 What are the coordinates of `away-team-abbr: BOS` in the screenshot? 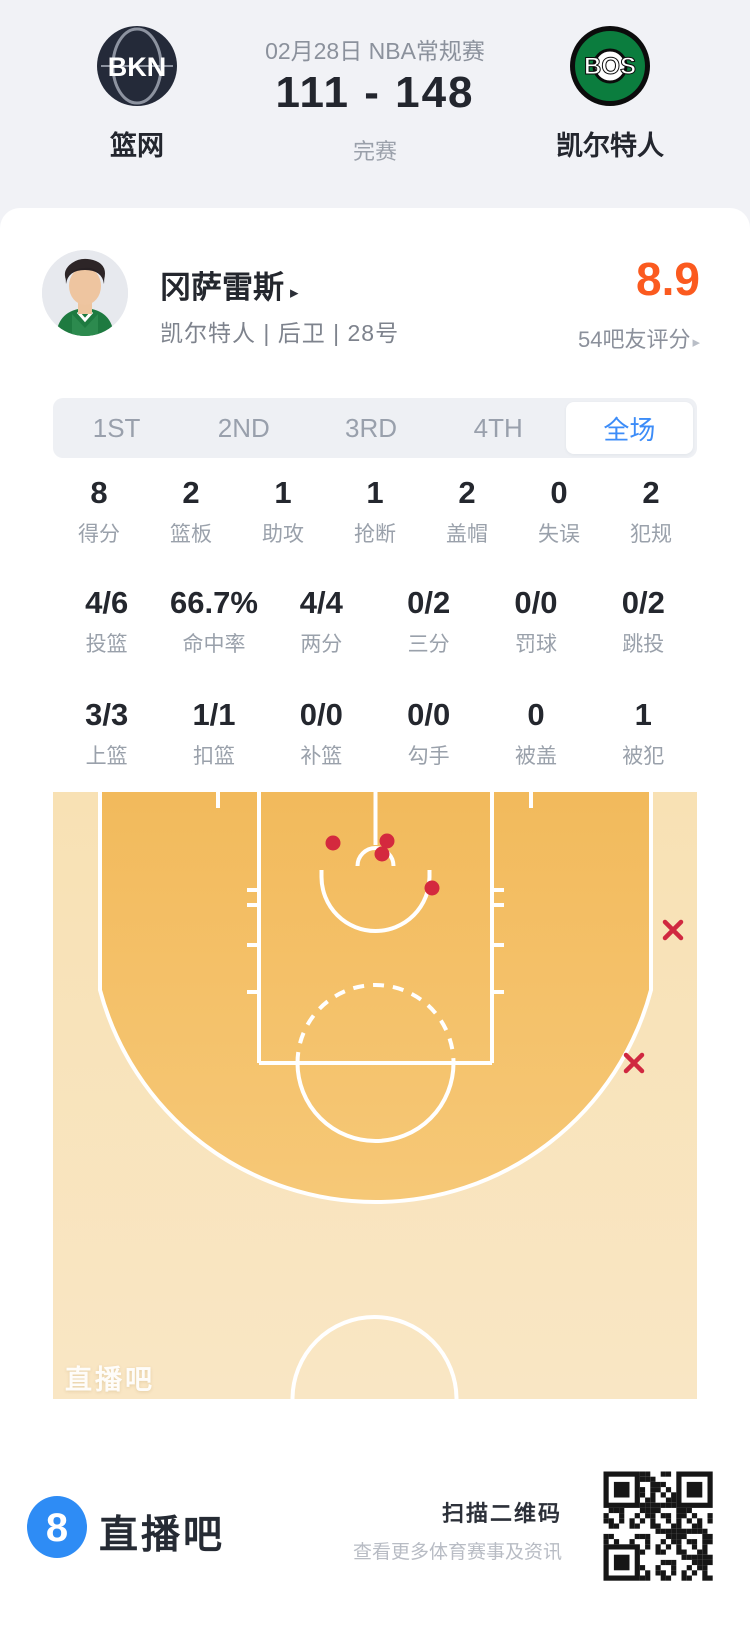 It's located at (610, 66).